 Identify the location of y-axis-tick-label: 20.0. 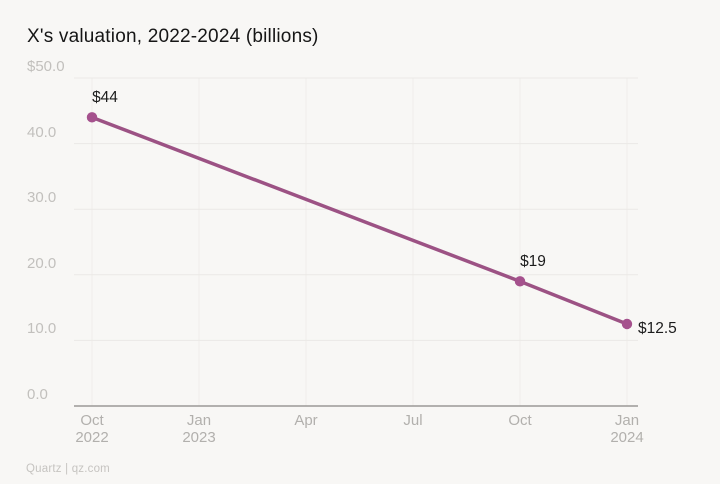
(42, 263).